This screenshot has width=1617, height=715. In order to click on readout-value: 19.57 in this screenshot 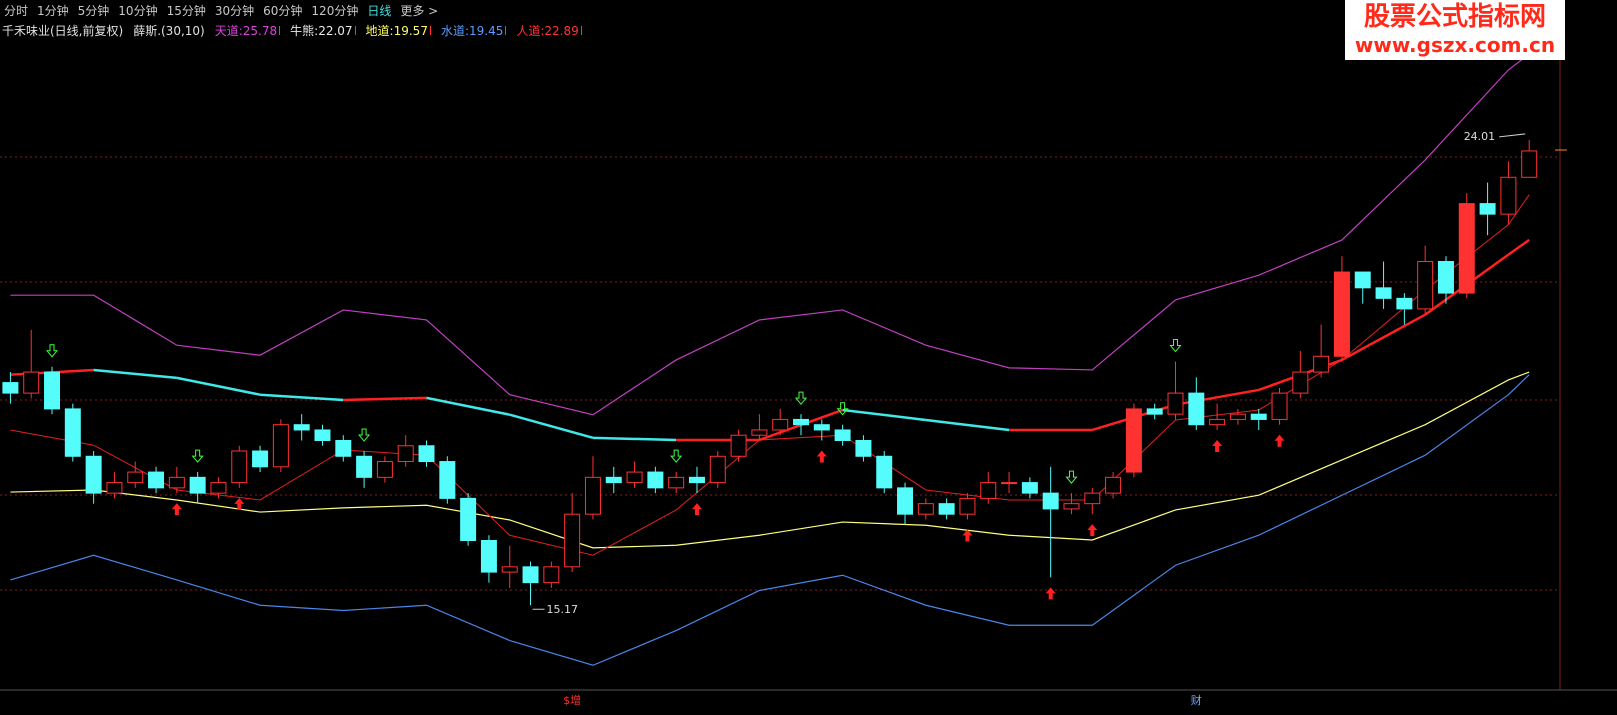, I will do `click(412, 31)`.